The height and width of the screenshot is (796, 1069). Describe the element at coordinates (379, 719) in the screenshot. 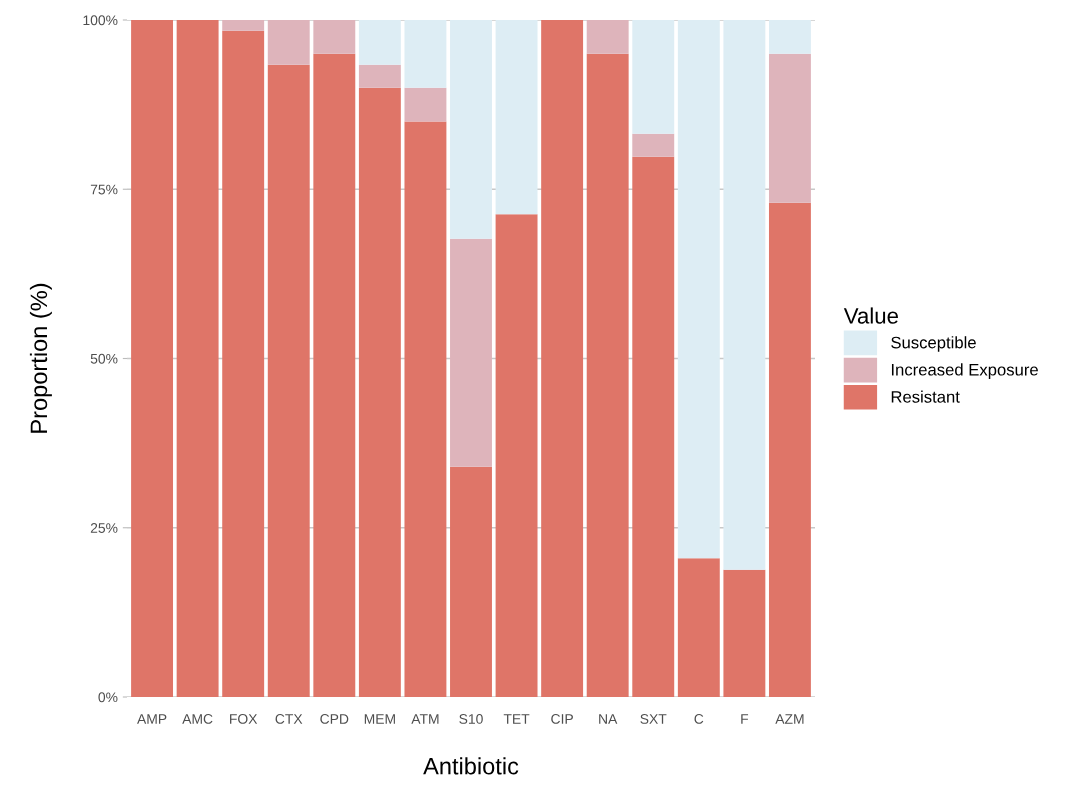

I see `x-tick-label: MEM` at that location.